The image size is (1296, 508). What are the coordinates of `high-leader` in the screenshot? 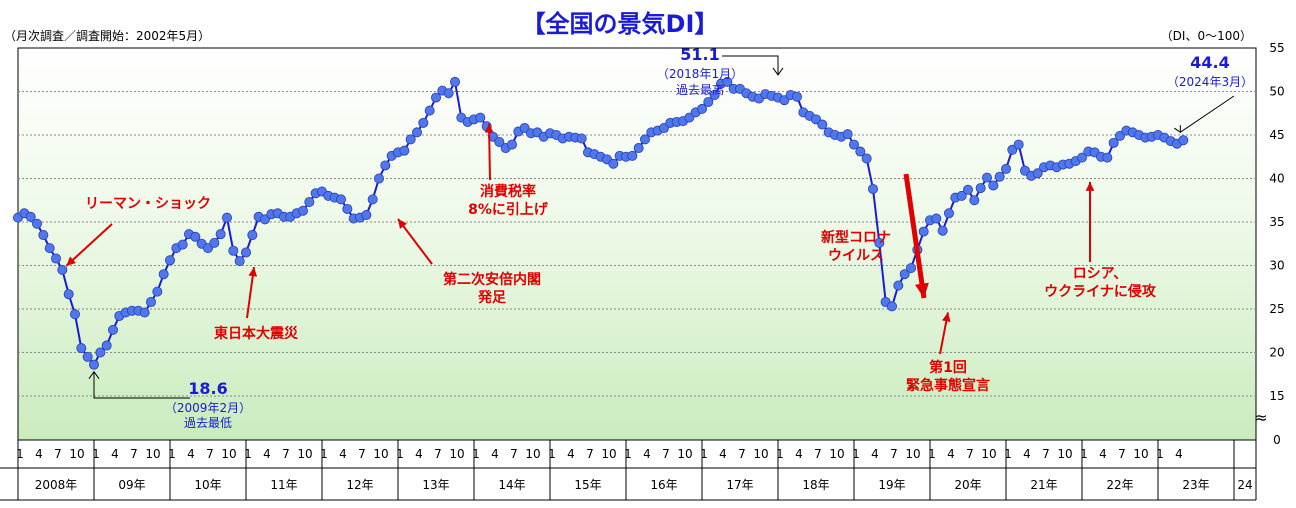 It's located at (750, 65).